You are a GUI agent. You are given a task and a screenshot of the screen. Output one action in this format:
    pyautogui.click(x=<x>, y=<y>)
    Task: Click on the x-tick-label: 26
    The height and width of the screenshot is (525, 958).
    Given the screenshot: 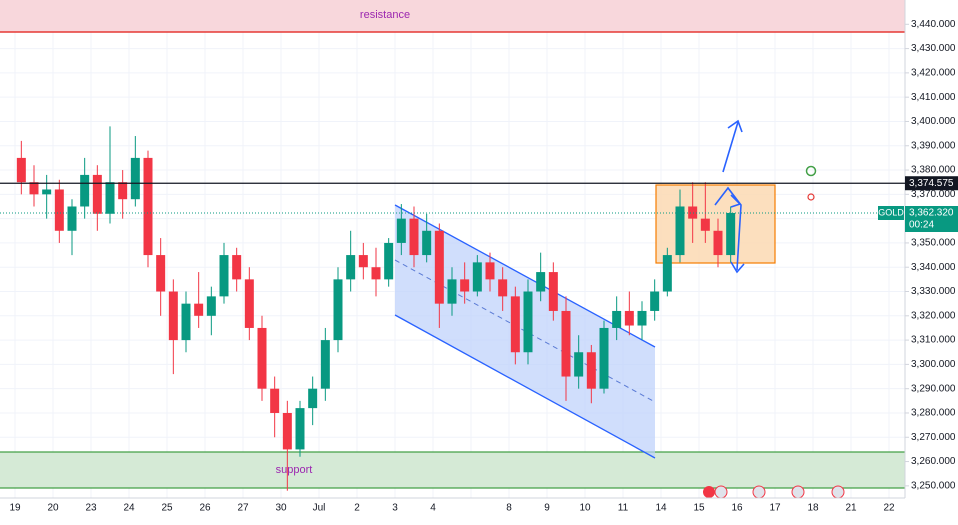 What is the action you would take?
    pyautogui.click(x=205, y=508)
    